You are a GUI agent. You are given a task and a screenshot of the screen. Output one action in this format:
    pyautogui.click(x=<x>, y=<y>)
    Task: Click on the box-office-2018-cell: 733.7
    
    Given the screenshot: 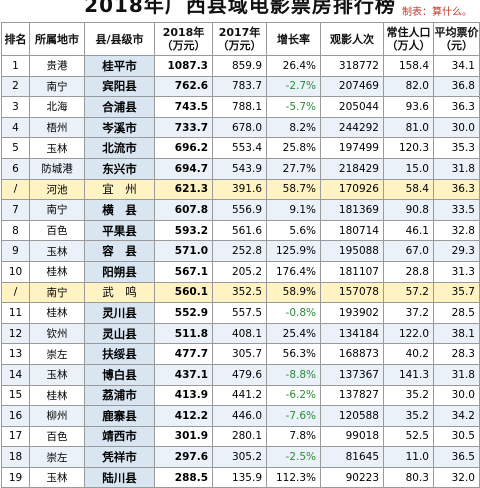 What is the action you would take?
    pyautogui.click(x=183, y=127)
    